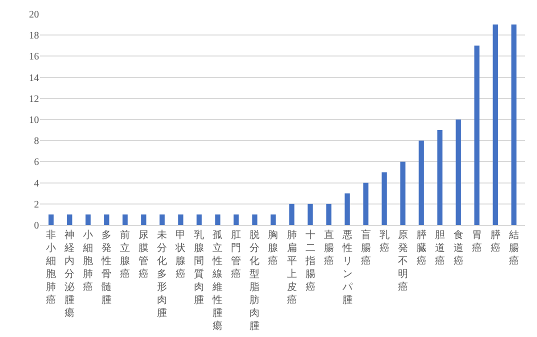  Describe the element at coordinates (347, 268) in the screenshot. I see `x-tick-label: 悪性リンパ腫` at that location.